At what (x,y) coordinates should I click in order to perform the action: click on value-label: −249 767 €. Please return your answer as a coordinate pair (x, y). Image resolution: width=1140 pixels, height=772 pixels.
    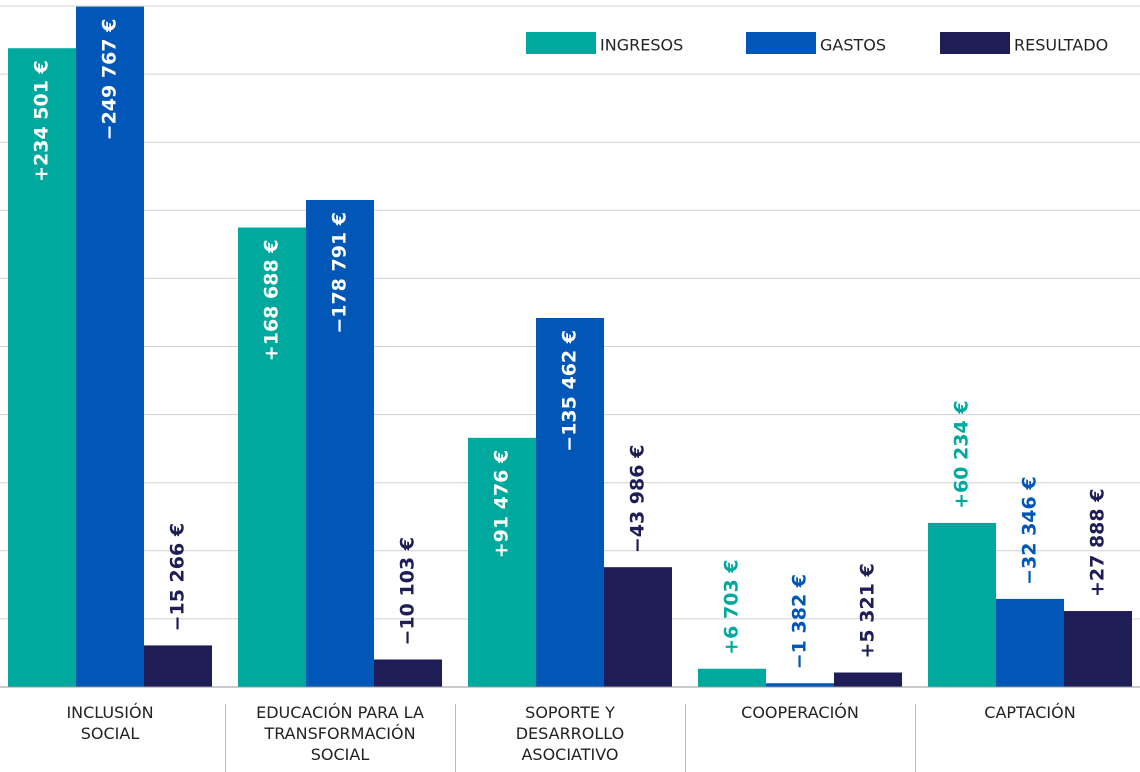
    Looking at the image, I should click on (110, 80).